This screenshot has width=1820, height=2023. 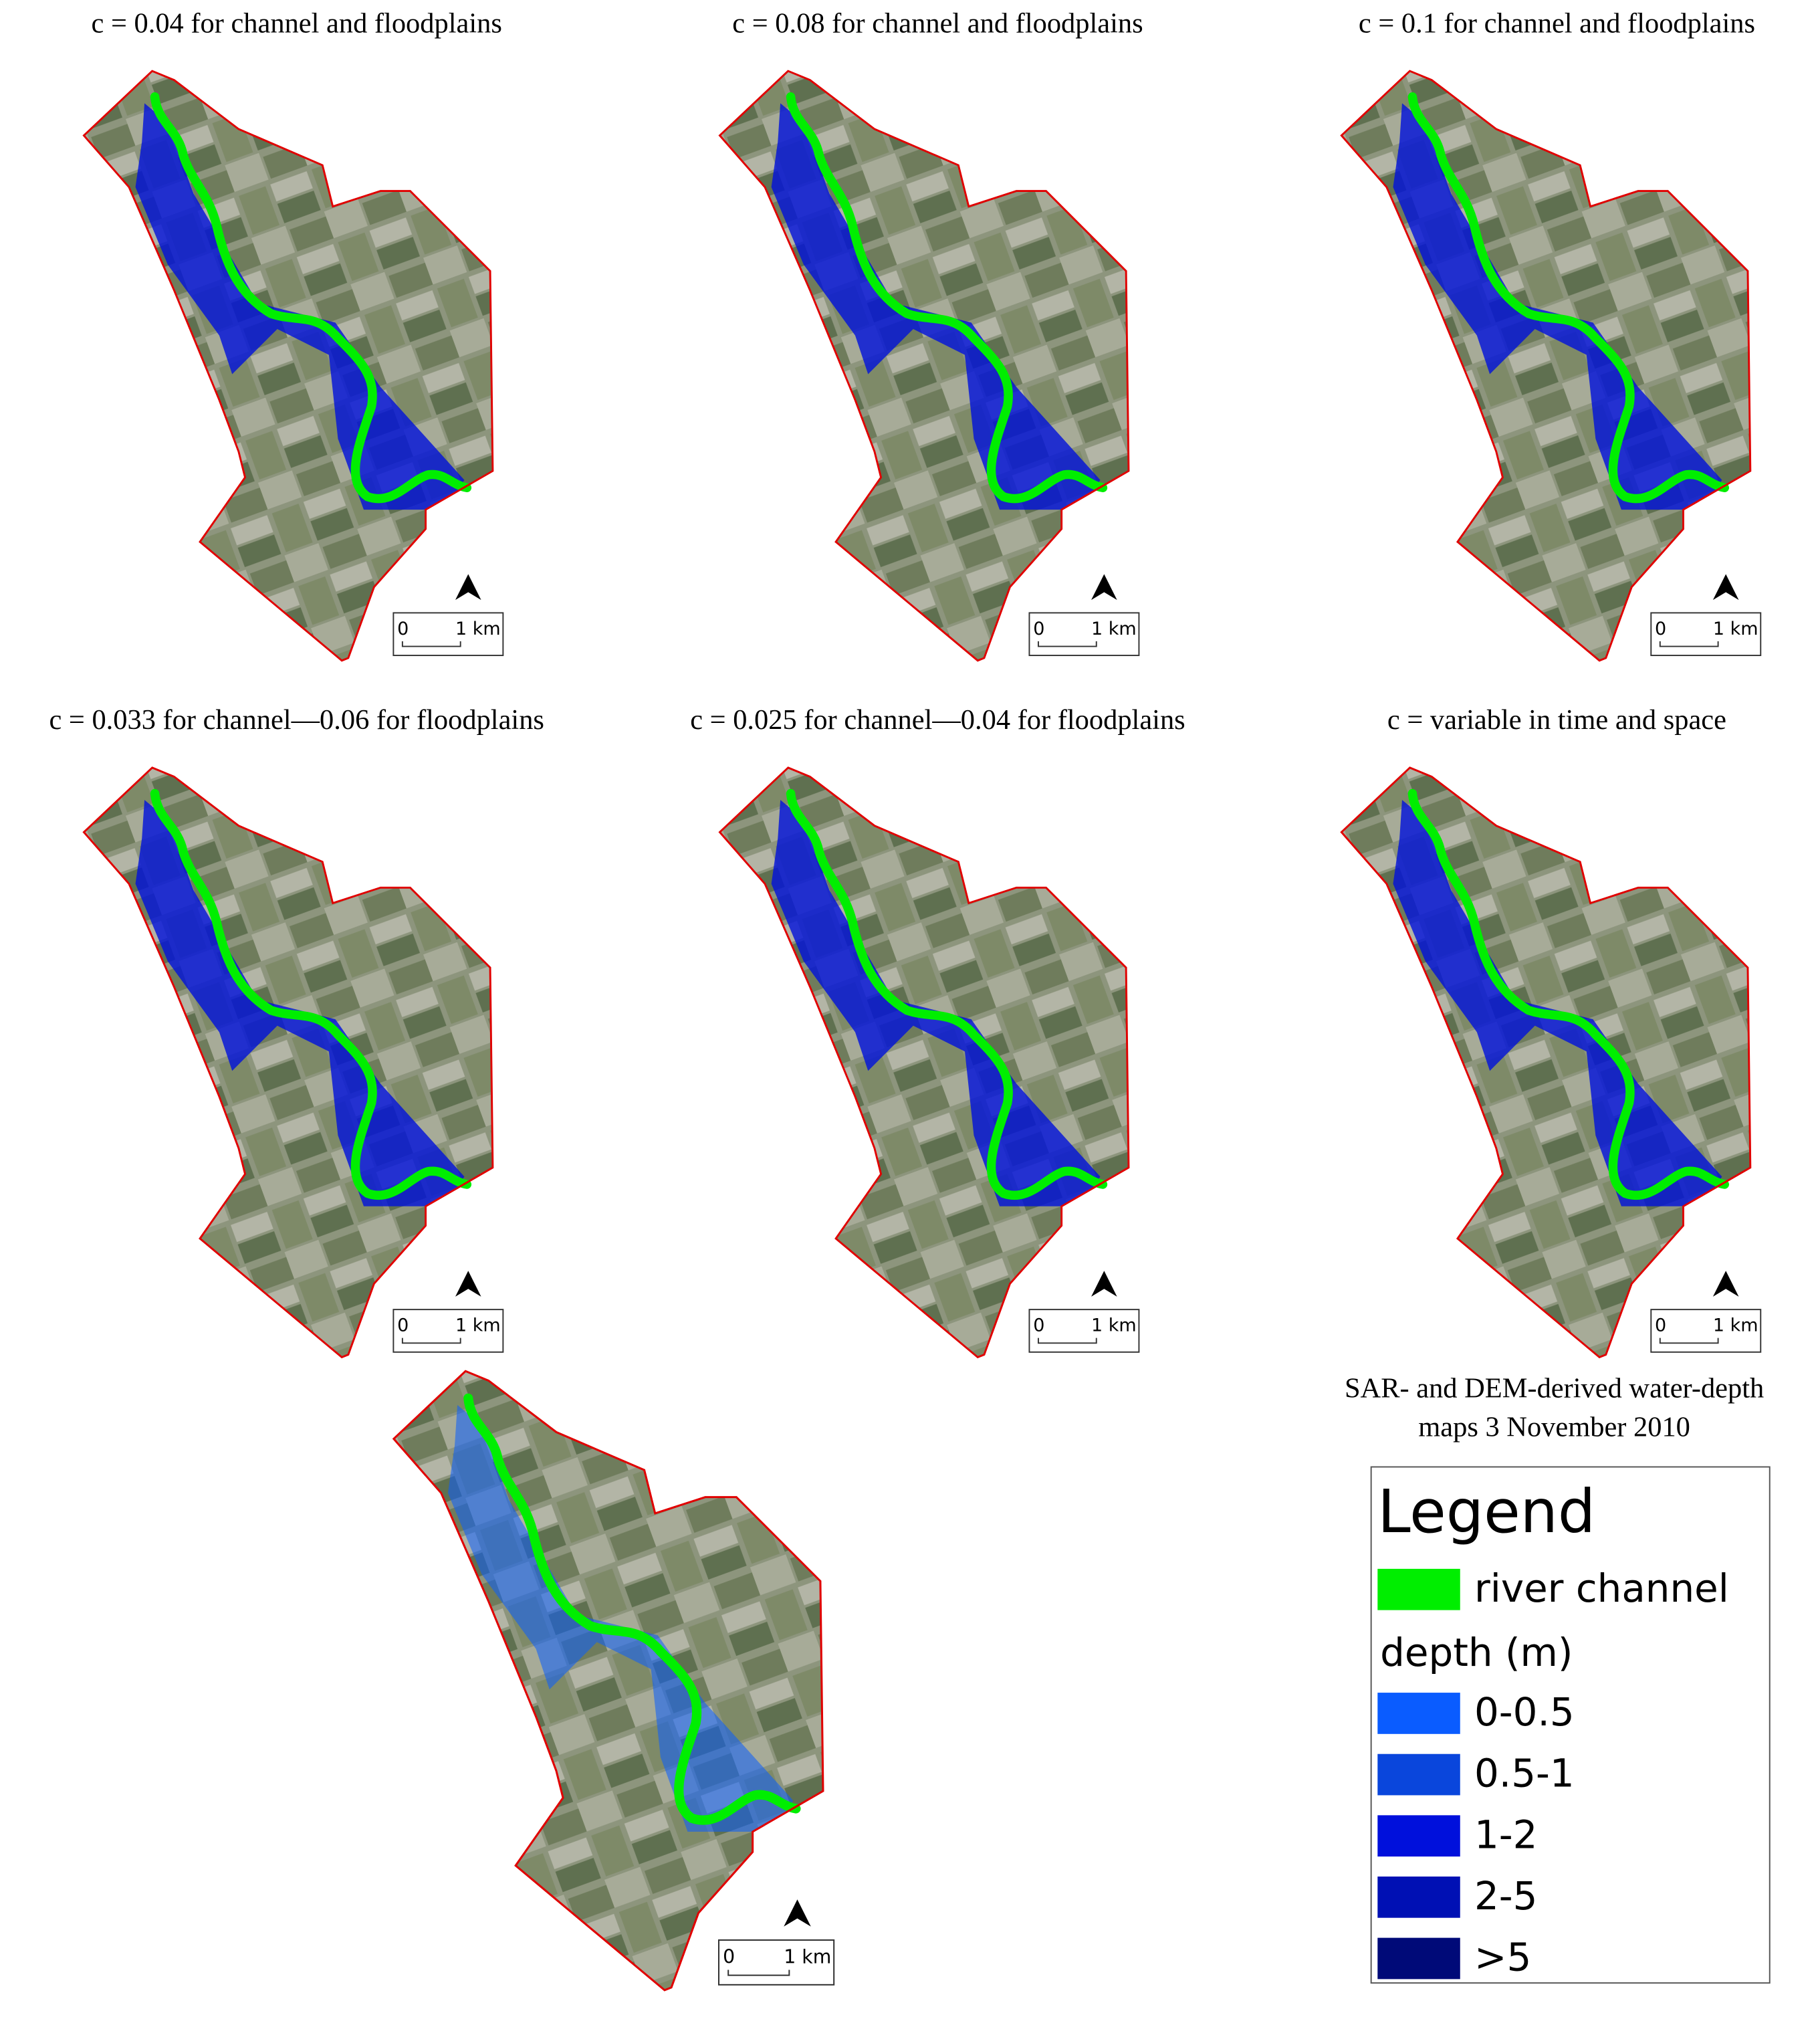 What do you see at coordinates (297, 23) in the screenshot?
I see `panel-title: c = 0.04 for channel and floodplains` at bounding box center [297, 23].